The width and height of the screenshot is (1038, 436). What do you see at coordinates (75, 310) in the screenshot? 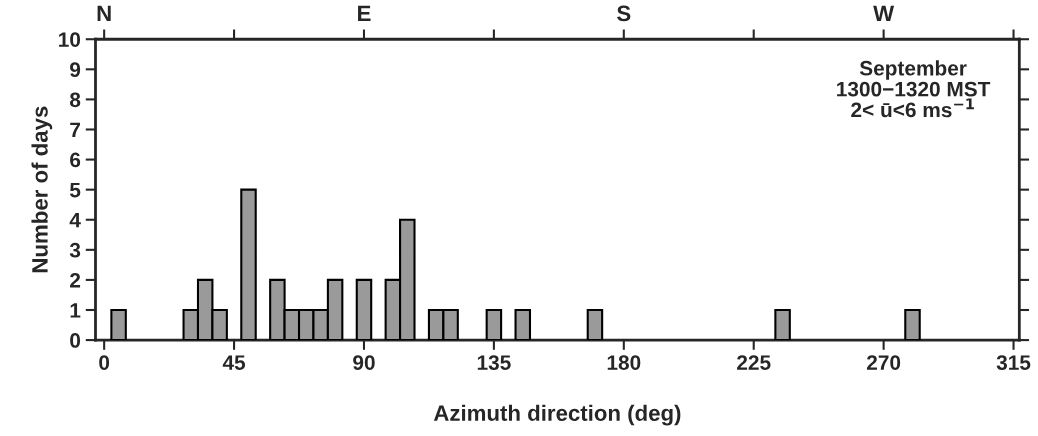
I see `y-tick-label: 1` at bounding box center [75, 310].